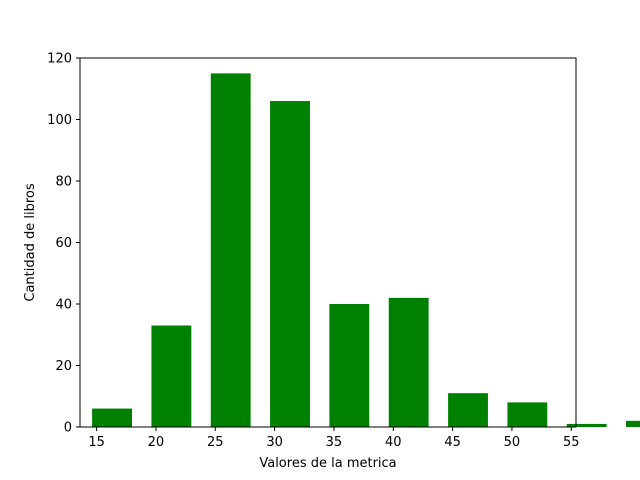 Image resolution: width=640 pixels, height=480 pixels. I want to click on x-tick-label-0: 15, so click(96, 442).